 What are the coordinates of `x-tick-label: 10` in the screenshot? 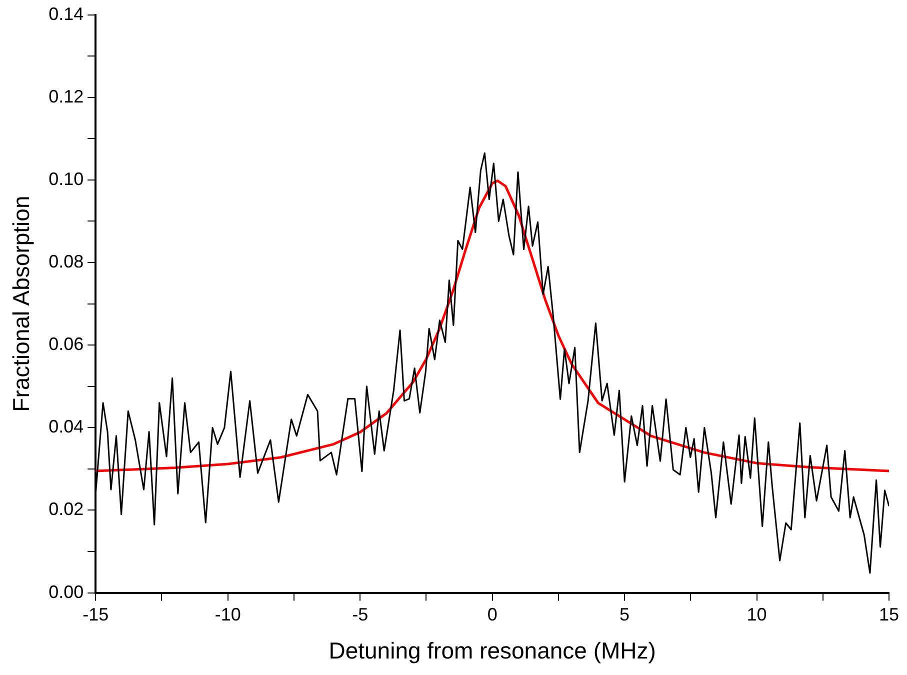 It's located at (756, 614).